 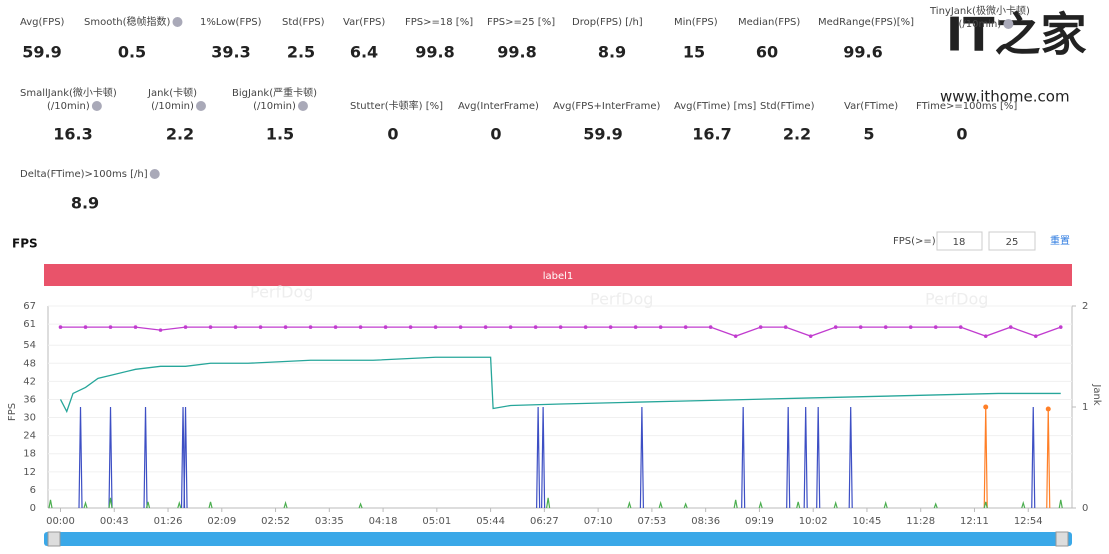 What do you see at coordinates (696, 22) in the screenshot?
I see `metric-label: Min(FPS)` at bounding box center [696, 22].